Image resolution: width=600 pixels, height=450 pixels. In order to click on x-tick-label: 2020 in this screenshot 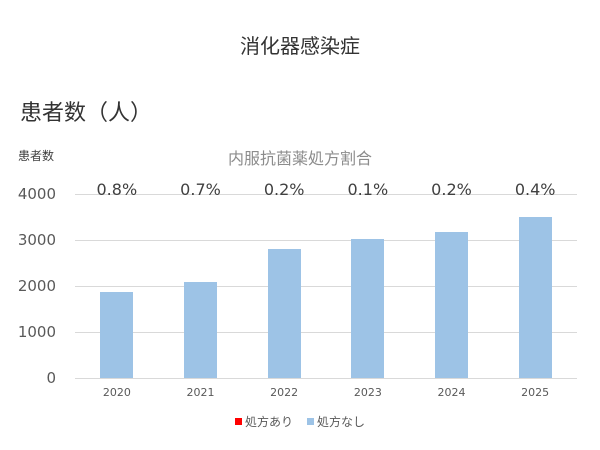, I will do `click(116, 392)`.